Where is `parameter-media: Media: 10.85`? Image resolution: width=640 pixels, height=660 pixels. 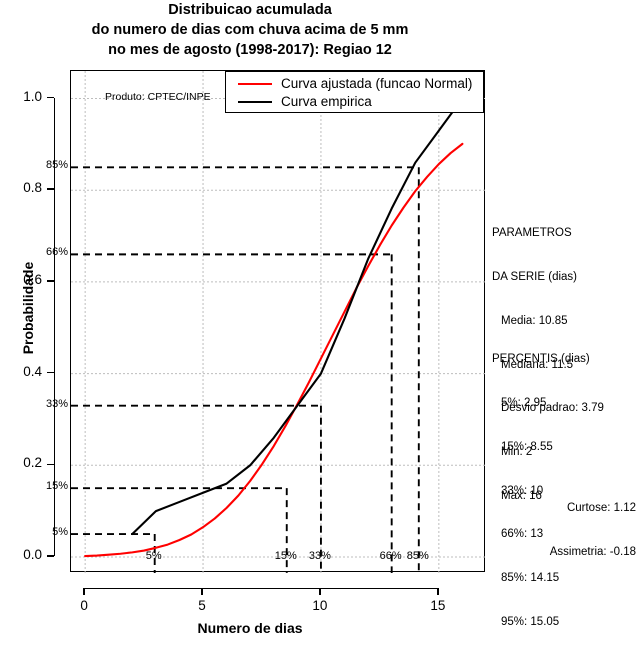
parameter-media: Media: 10.85 is located at coordinates (534, 320).